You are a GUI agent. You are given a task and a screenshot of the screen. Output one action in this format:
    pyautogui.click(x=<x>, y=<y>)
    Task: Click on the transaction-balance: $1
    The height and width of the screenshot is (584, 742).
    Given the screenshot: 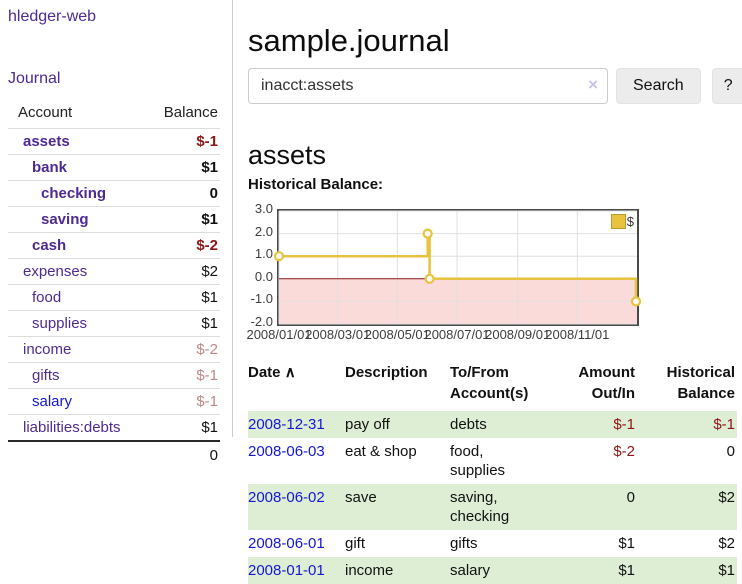 What is the action you would take?
    pyautogui.click(x=726, y=570)
    